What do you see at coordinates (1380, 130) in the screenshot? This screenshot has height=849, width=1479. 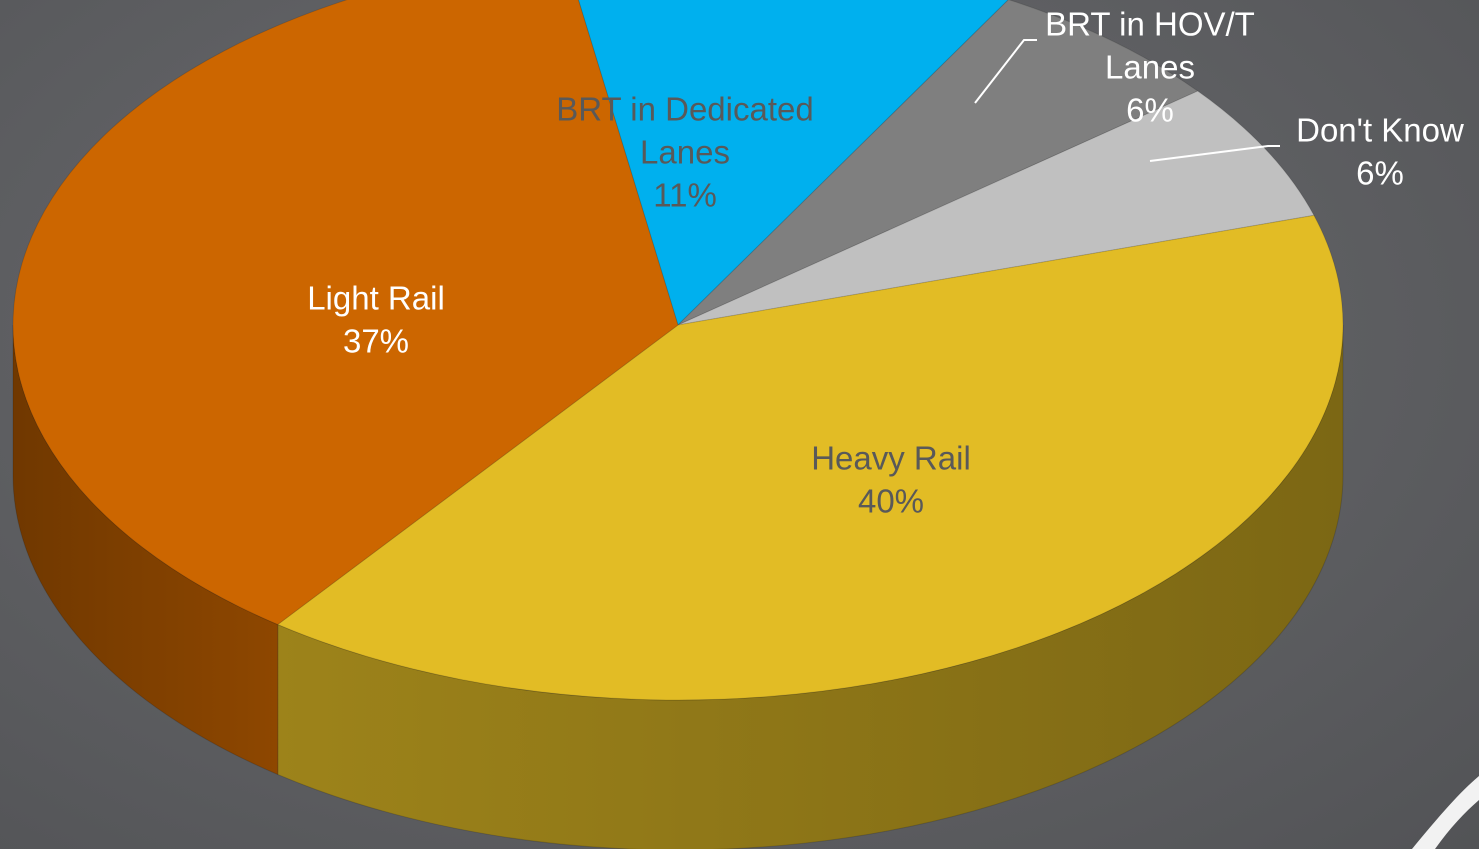 I see `data-label-name-2: Don't Know` at bounding box center [1380, 130].